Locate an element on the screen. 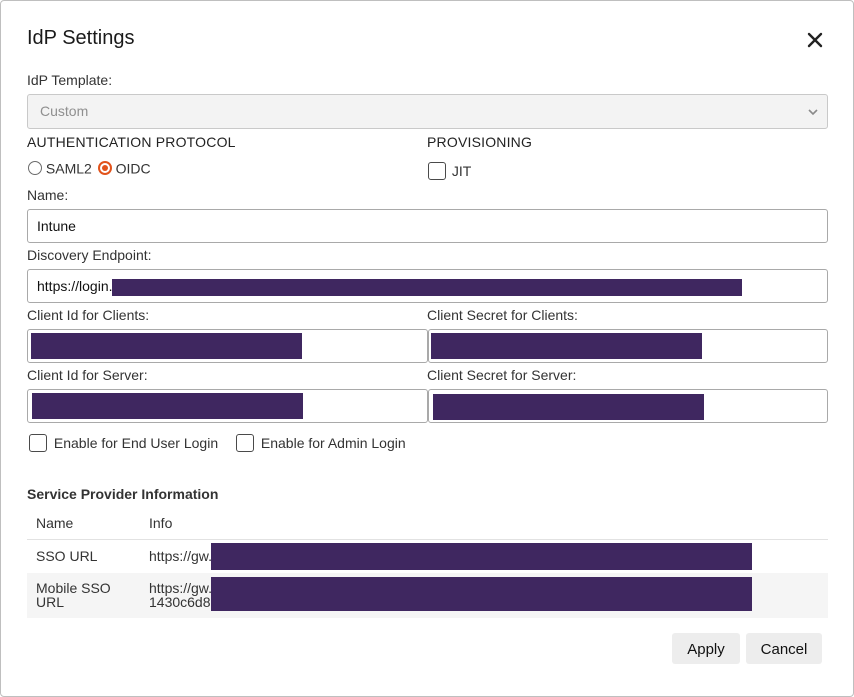 The width and height of the screenshot is (854, 697). client-id-clients-input is located at coordinates (227, 346).